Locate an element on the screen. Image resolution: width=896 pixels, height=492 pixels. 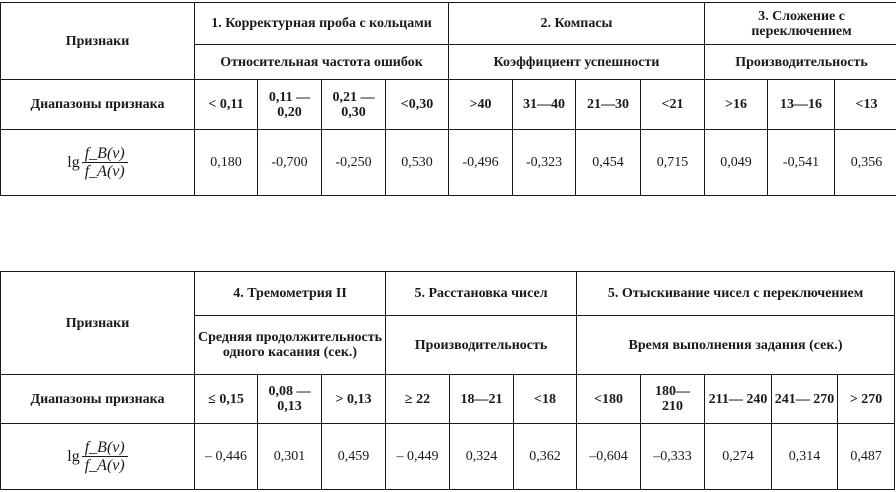
value-cell: –0,333 is located at coordinates (673, 456).